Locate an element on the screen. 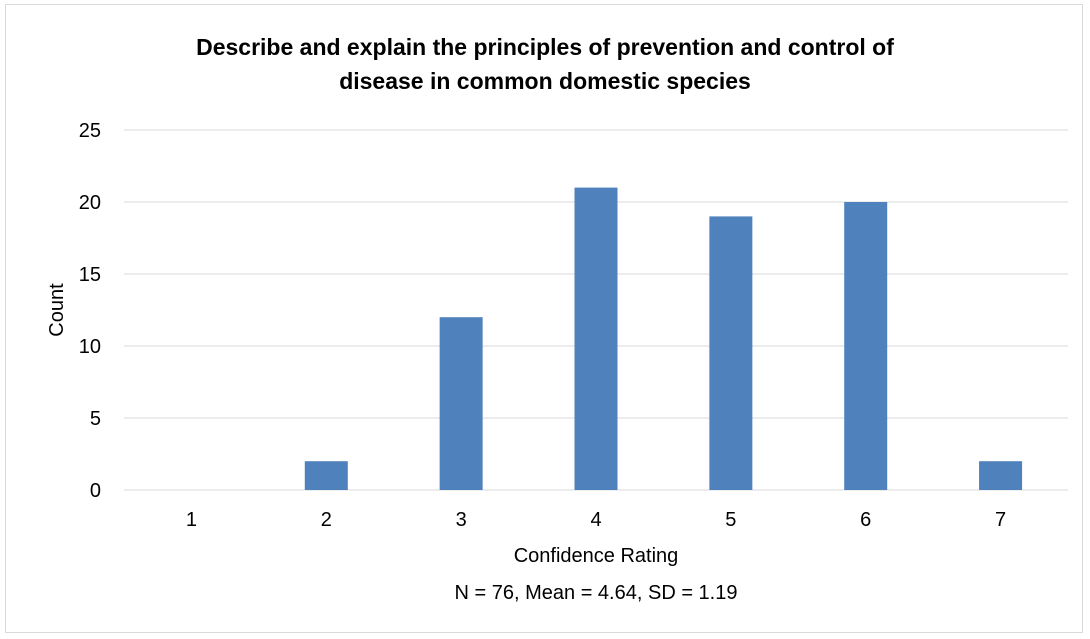 The width and height of the screenshot is (1090, 639). y-tick-label: 10 is located at coordinates (90, 347).